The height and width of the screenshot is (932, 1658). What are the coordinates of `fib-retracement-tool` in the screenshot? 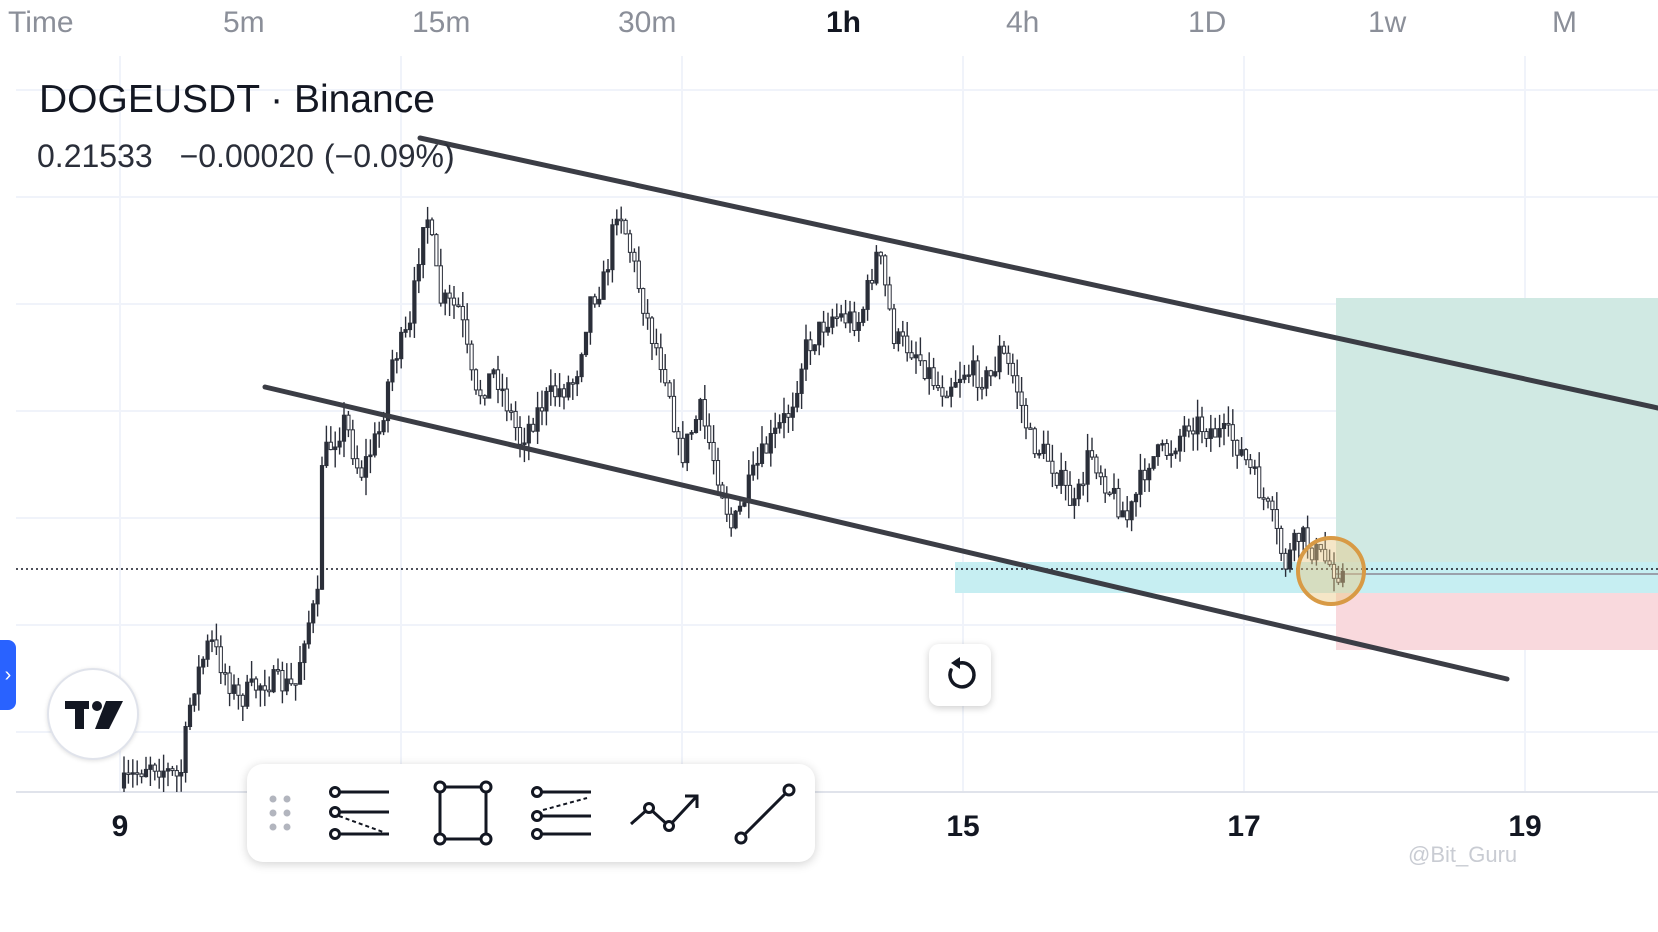 It's located at (359, 813).